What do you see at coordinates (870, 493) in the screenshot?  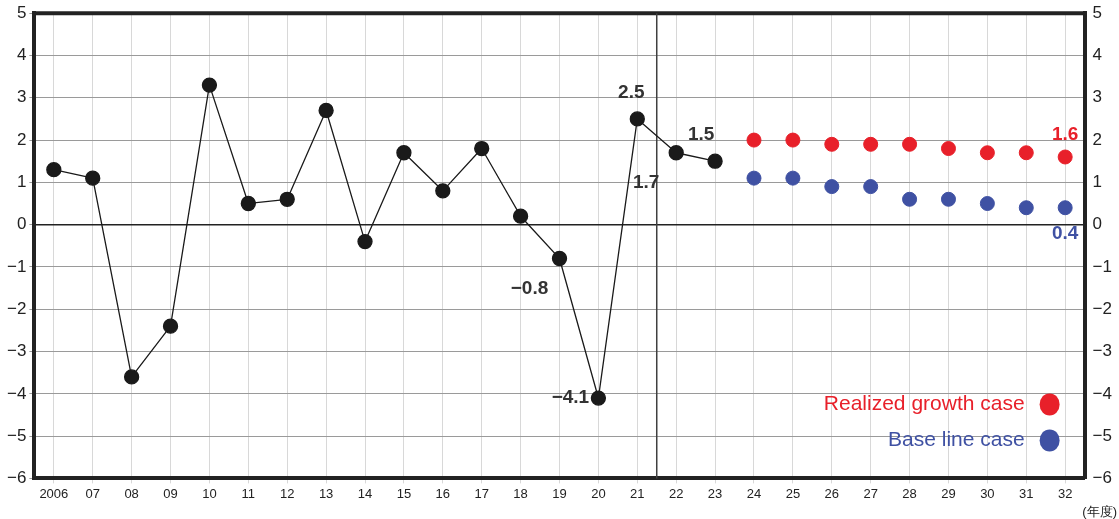 I see `x-tick-label: 27` at bounding box center [870, 493].